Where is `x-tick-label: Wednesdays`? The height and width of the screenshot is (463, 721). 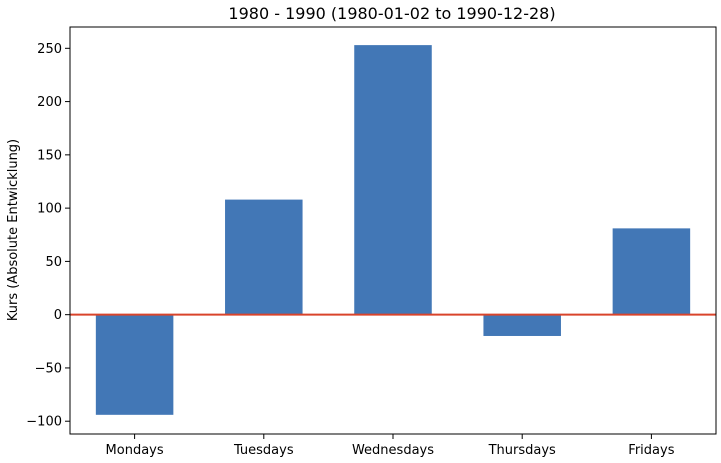 x-tick-label: Wednesdays is located at coordinates (393, 450).